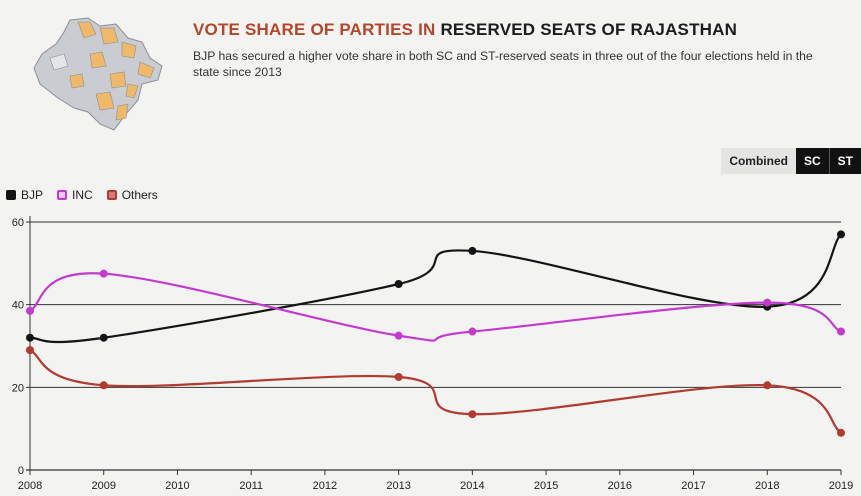 The height and width of the screenshot is (496, 861). What do you see at coordinates (314, 29) in the screenshot?
I see `title-accent: VOTE SHARE OF PARTIES IN` at bounding box center [314, 29].